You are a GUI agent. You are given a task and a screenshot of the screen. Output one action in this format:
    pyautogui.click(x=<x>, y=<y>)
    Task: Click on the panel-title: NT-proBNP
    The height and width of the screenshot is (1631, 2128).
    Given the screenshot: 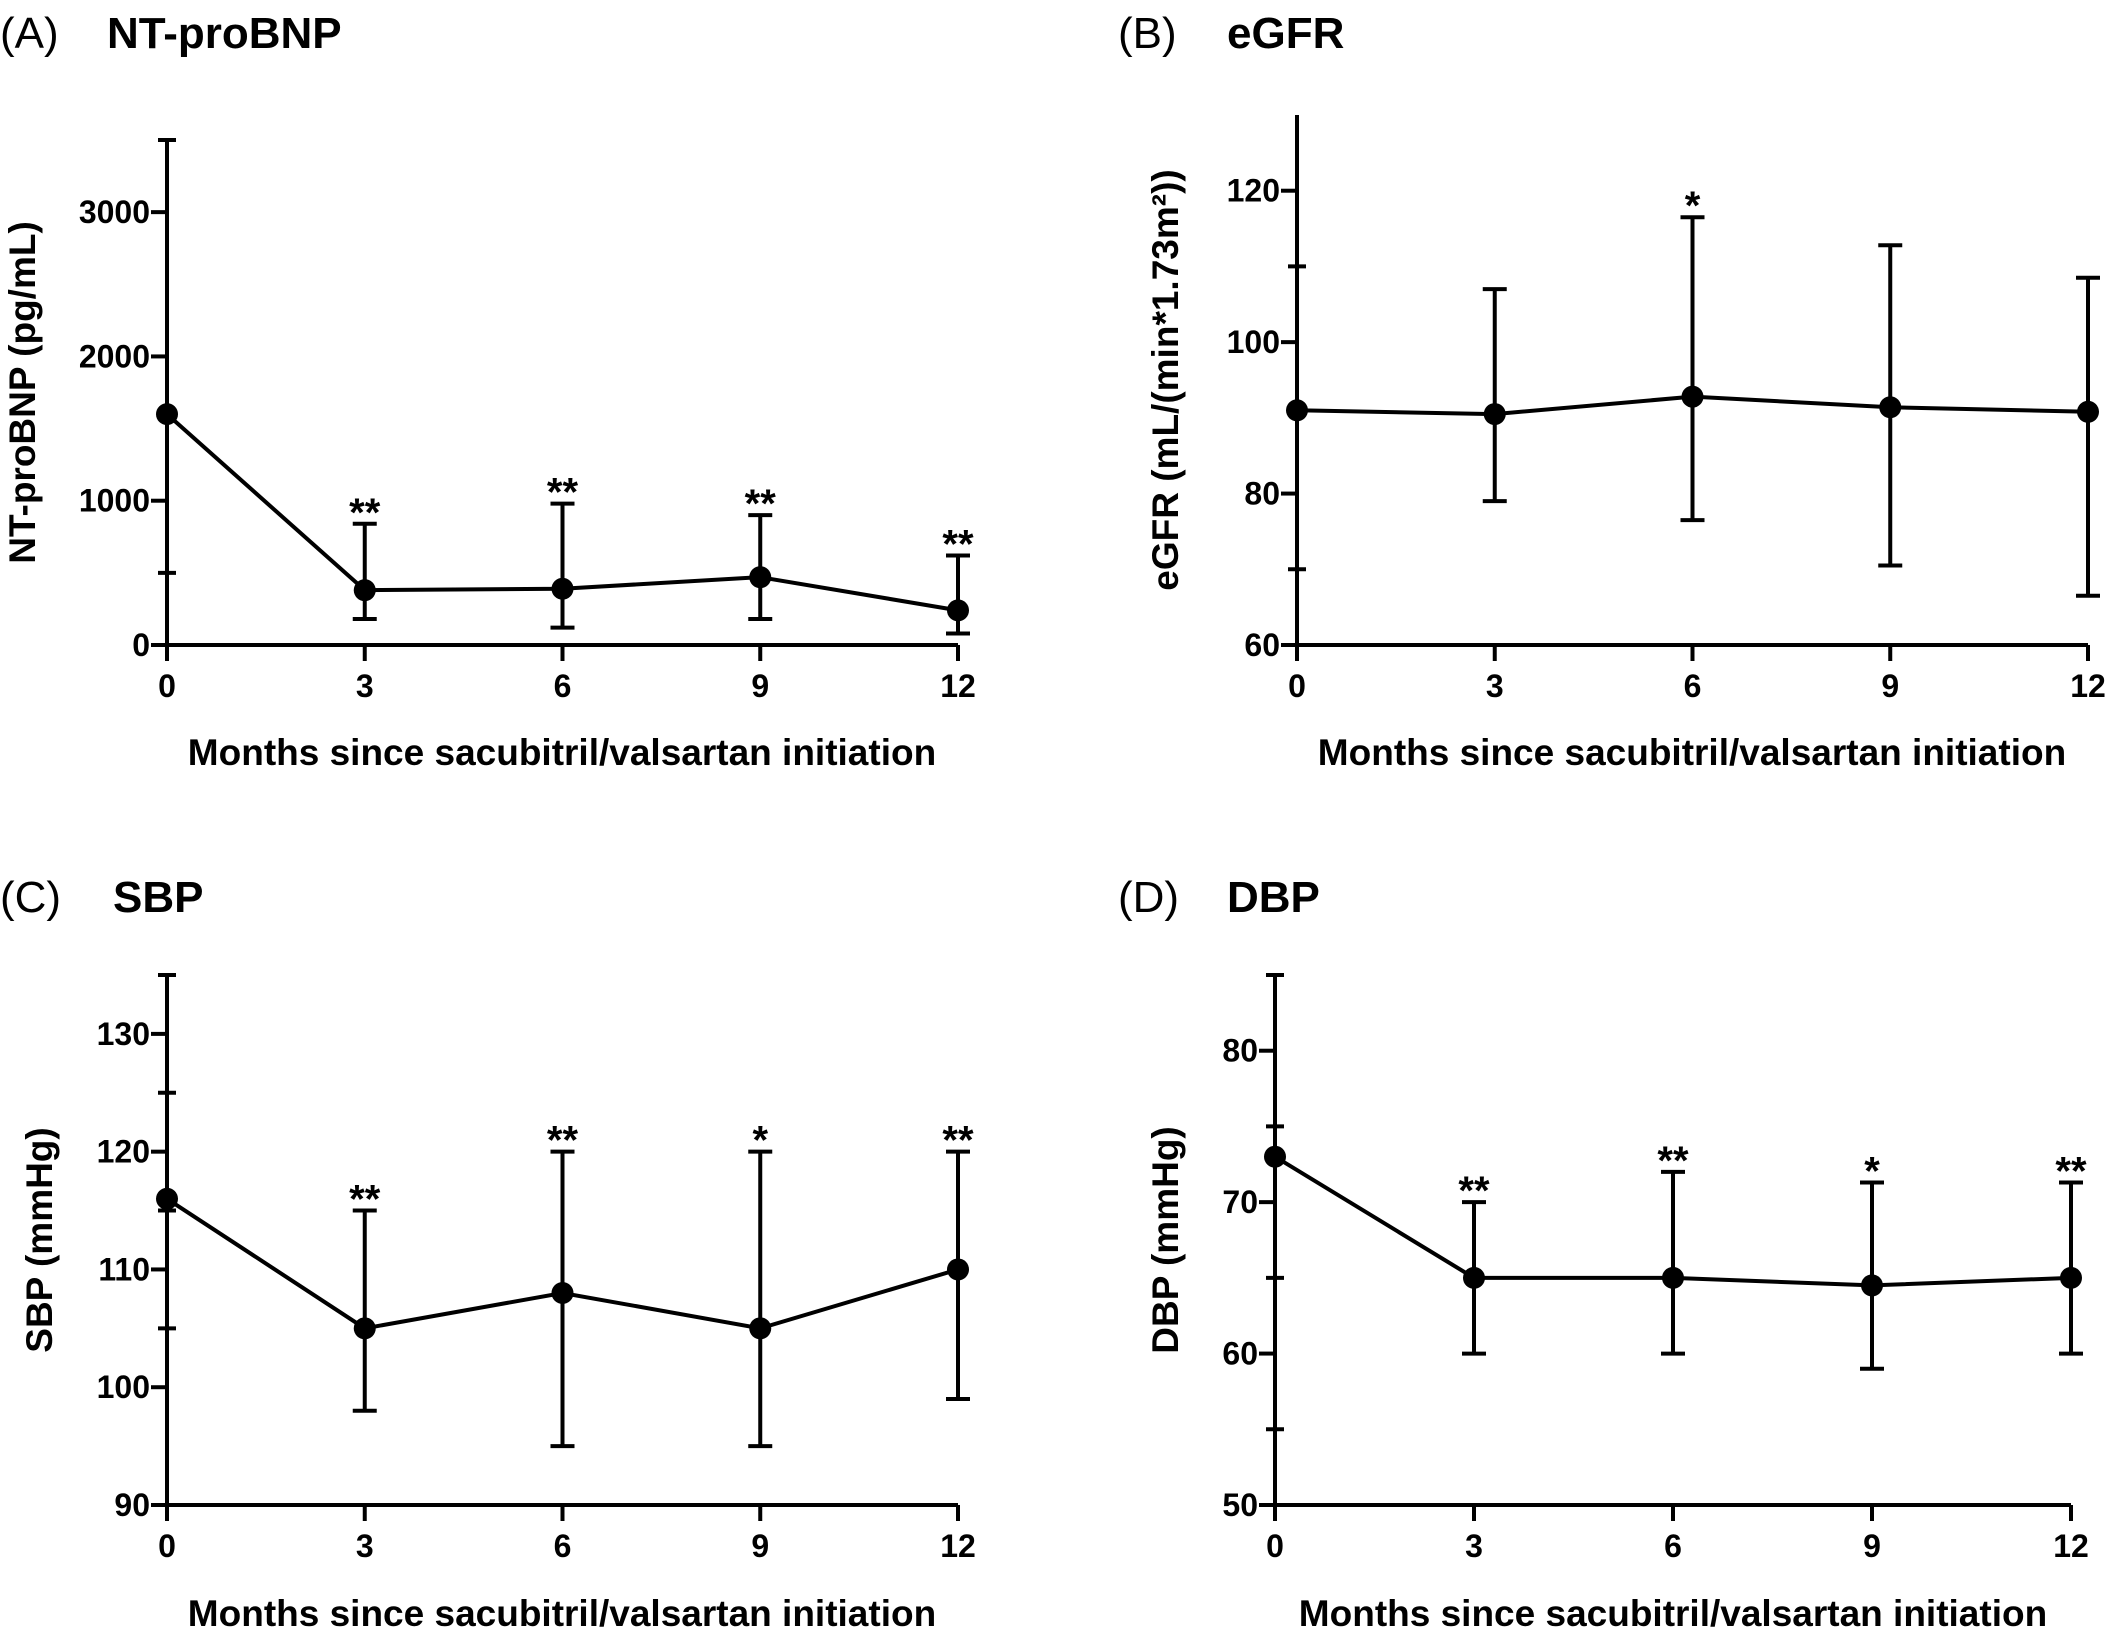 What is the action you would take?
    pyautogui.click(x=224, y=33)
    